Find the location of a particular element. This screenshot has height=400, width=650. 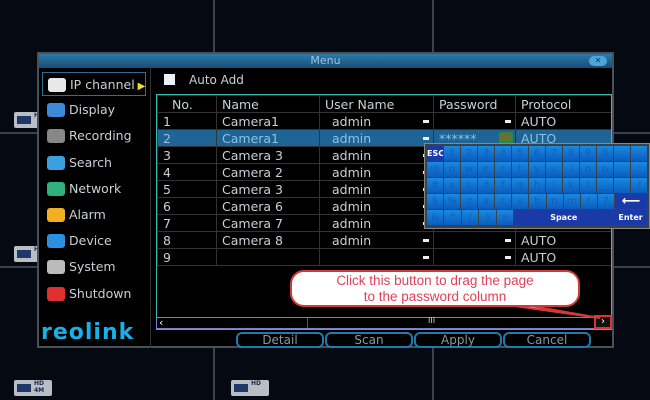

table-cell: admin is located at coordinates (376, 172).